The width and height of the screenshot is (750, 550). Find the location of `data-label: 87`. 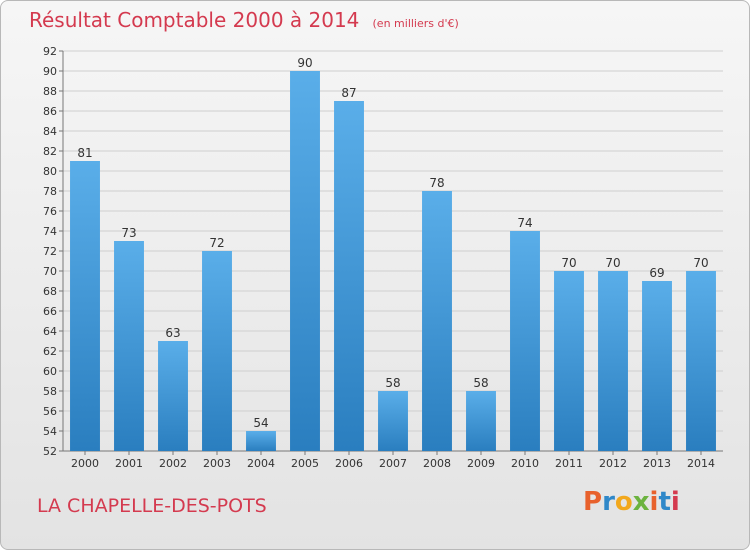

data-label: 87 is located at coordinates (348, 93).